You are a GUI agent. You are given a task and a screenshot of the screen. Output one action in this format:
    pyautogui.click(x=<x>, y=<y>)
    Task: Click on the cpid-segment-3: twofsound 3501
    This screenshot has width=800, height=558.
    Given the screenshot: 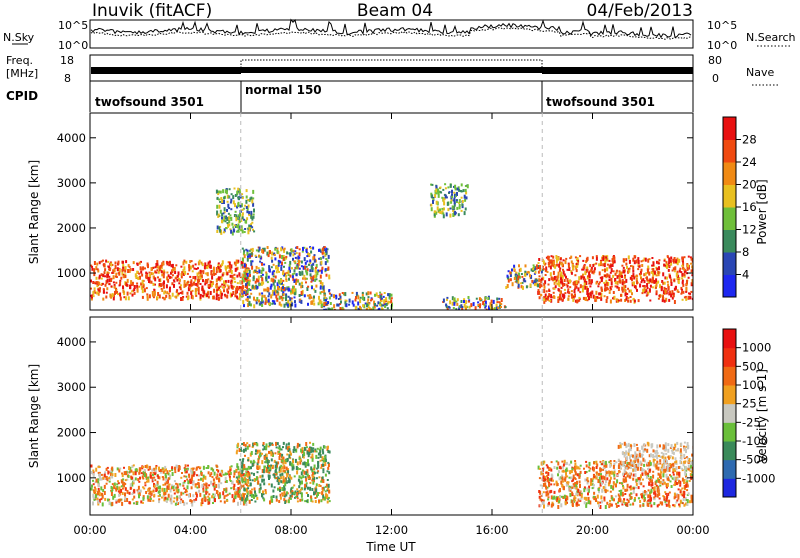 What is the action you would take?
    pyautogui.click(x=600, y=102)
    